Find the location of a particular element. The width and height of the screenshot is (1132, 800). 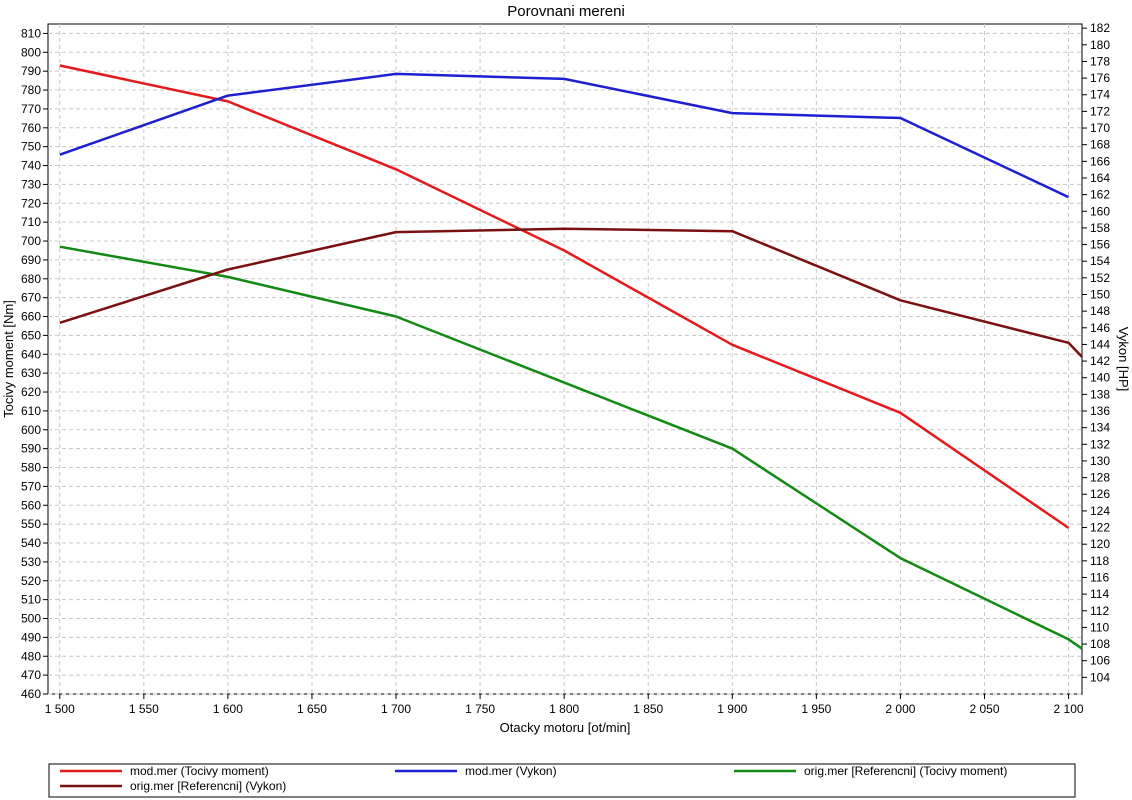

x-tick-label: 2 050 is located at coordinates (984, 709).